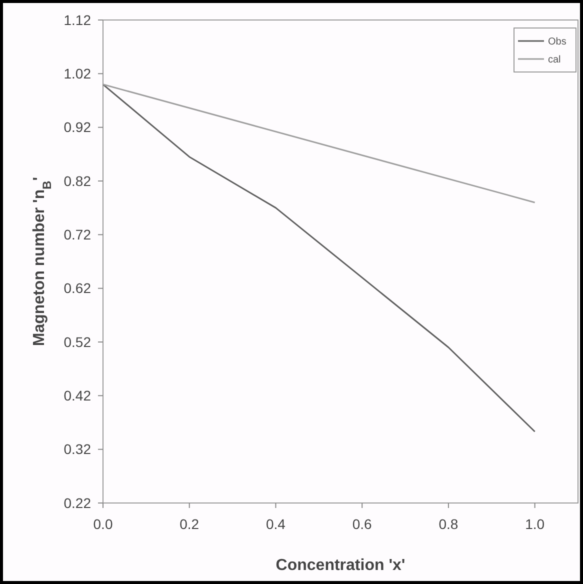  What do you see at coordinates (78, 20) in the screenshot?
I see `y-tick-label: 1.12` at bounding box center [78, 20].